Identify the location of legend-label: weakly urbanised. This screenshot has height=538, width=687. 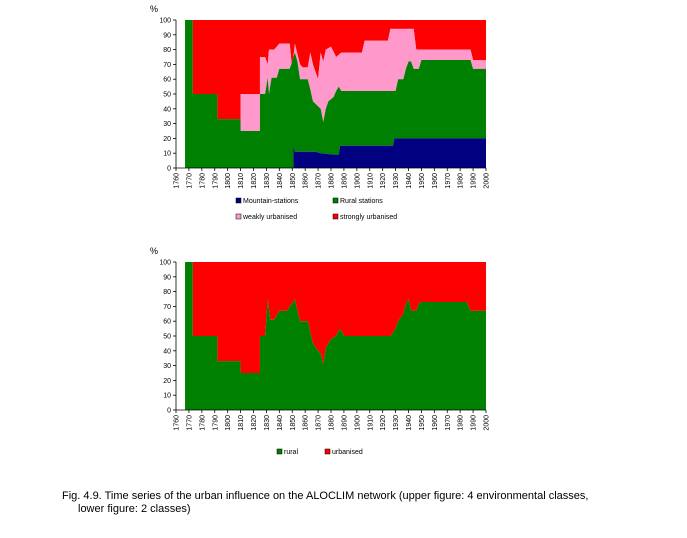
(269, 217).